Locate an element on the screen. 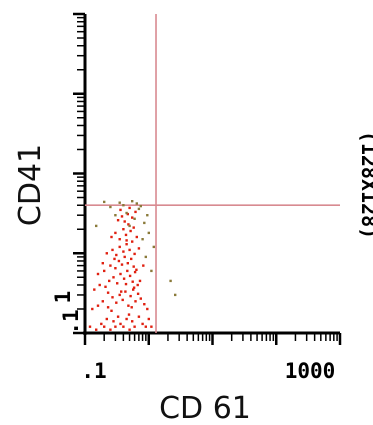 This screenshot has height=425, width=373. resolution-label: (128X128) is located at coordinates (365, 185).